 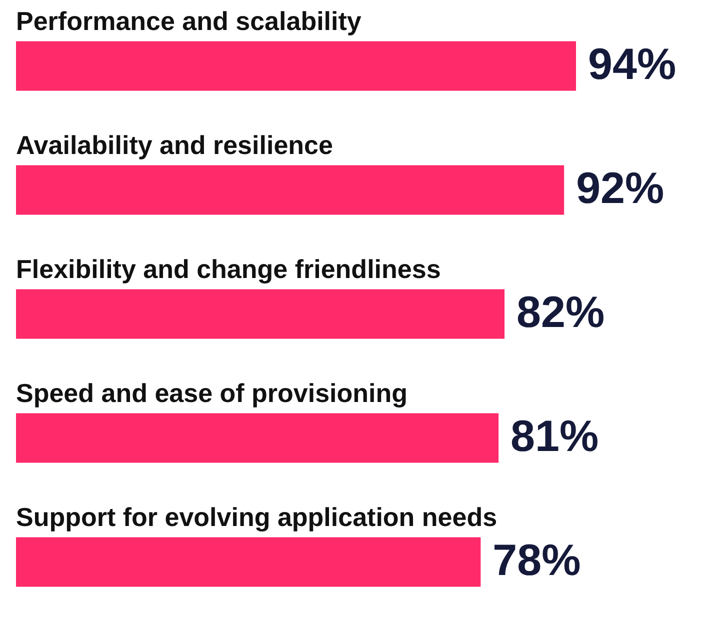 What do you see at coordinates (228, 269) in the screenshot?
I see `y-tick-label: Flexibility and change friendliness` at bounding box center [228, 269].